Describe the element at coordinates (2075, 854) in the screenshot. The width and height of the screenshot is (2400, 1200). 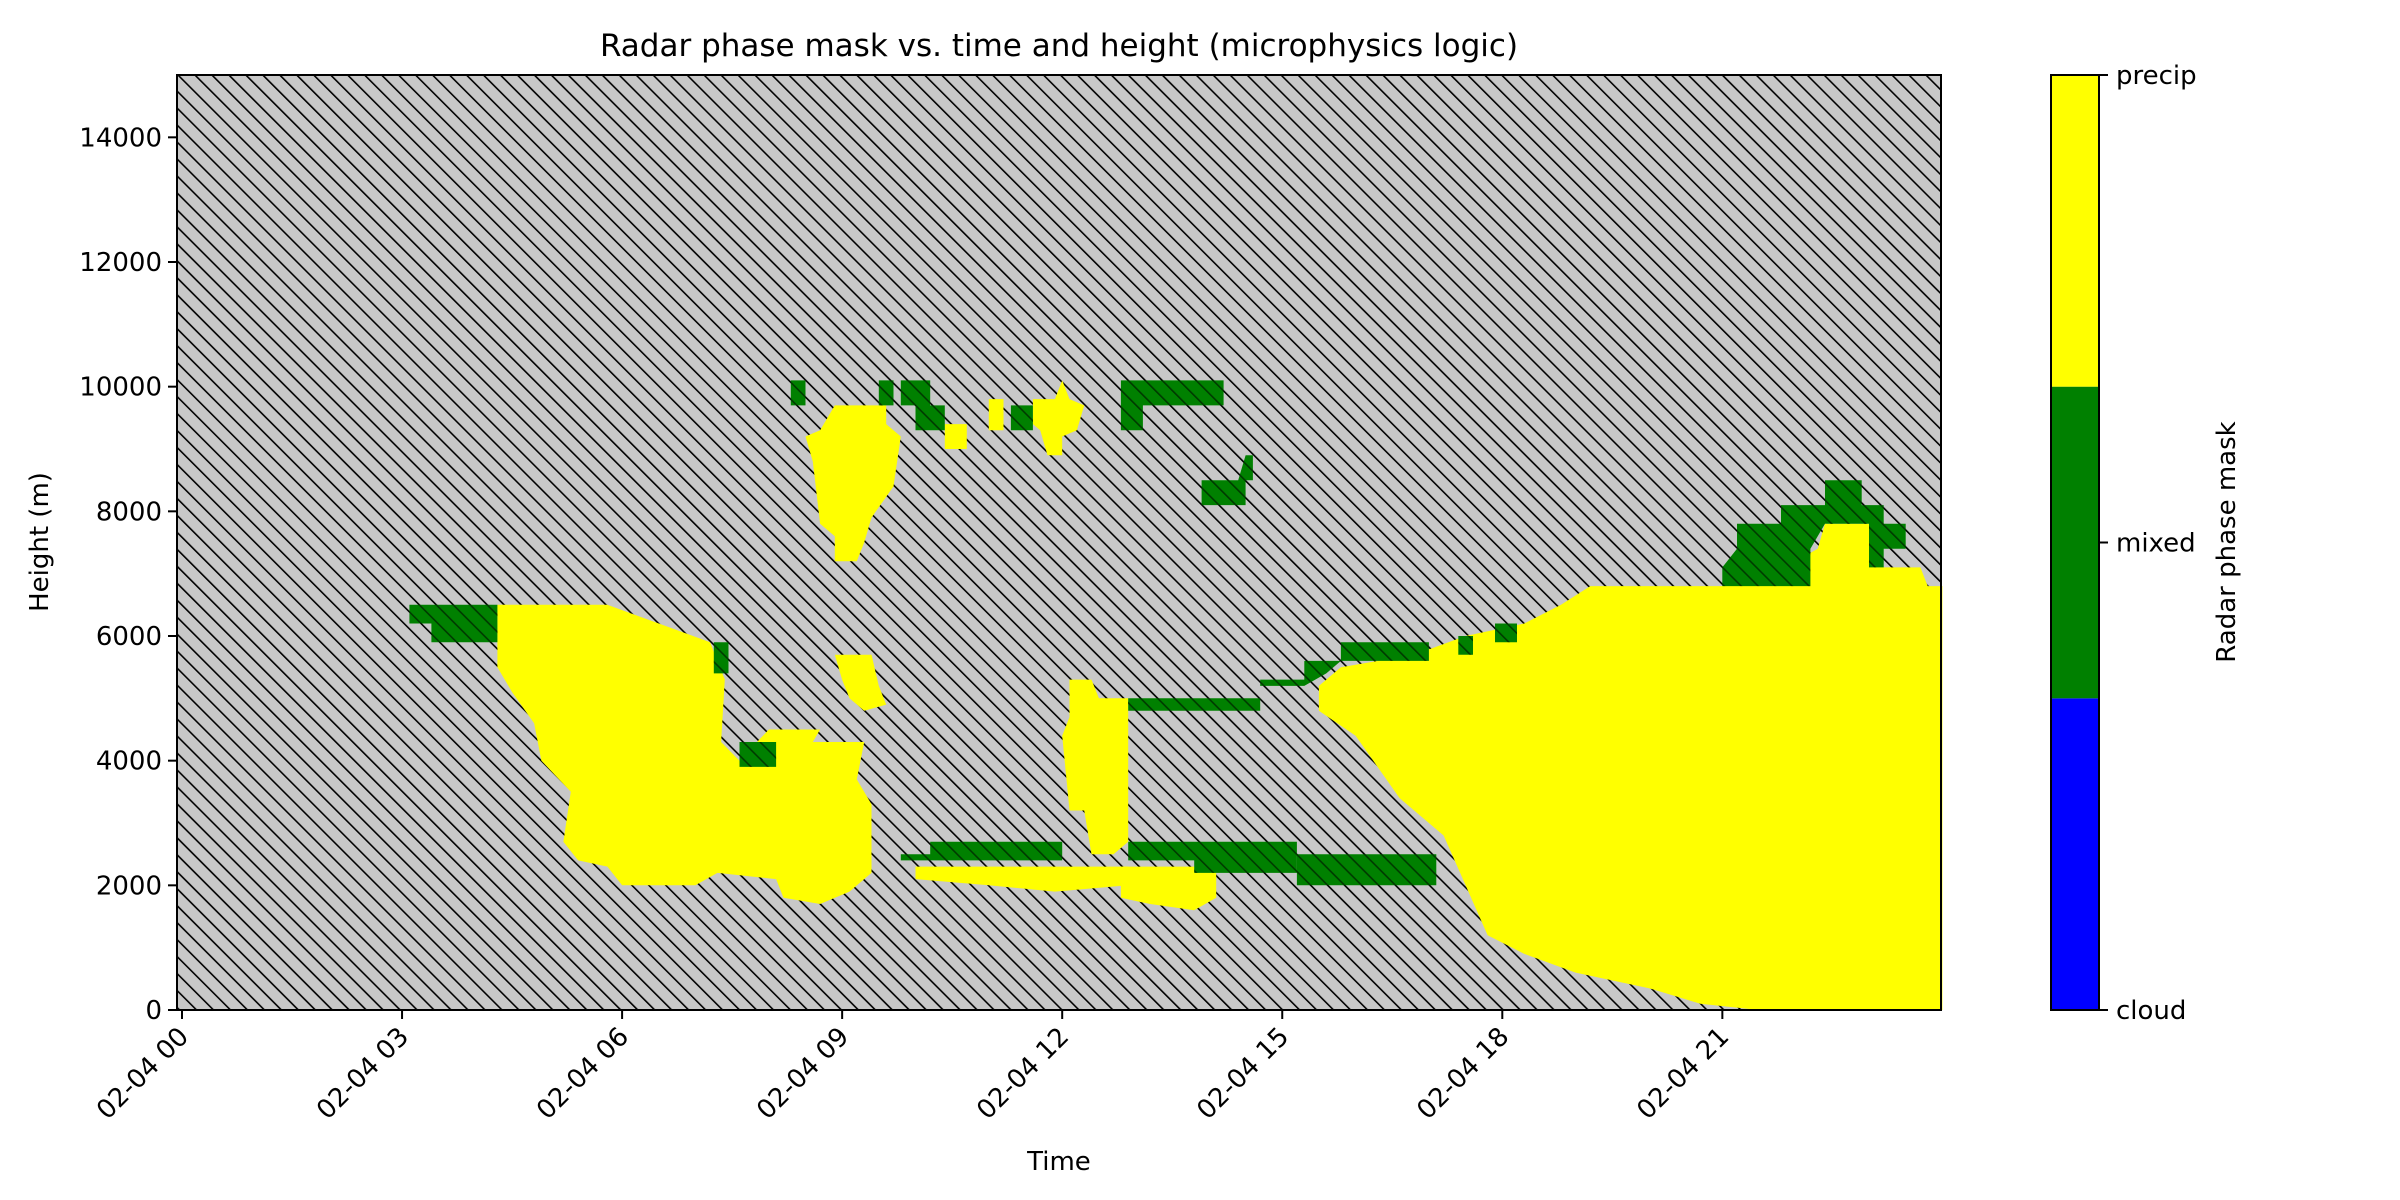
I see `colorbar-segment-cloud` at that location.